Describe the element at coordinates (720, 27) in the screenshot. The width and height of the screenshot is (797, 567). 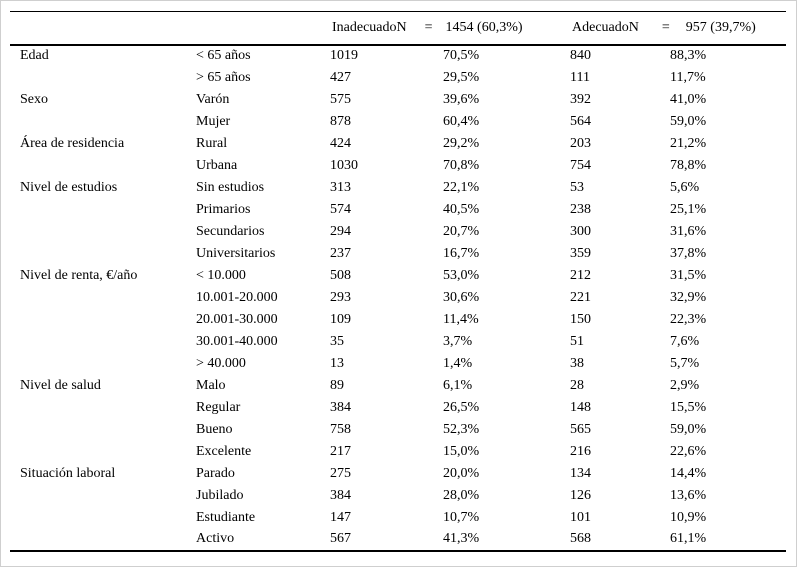
I see `header-adecuado-total: 957 (39,7%)` at that location.